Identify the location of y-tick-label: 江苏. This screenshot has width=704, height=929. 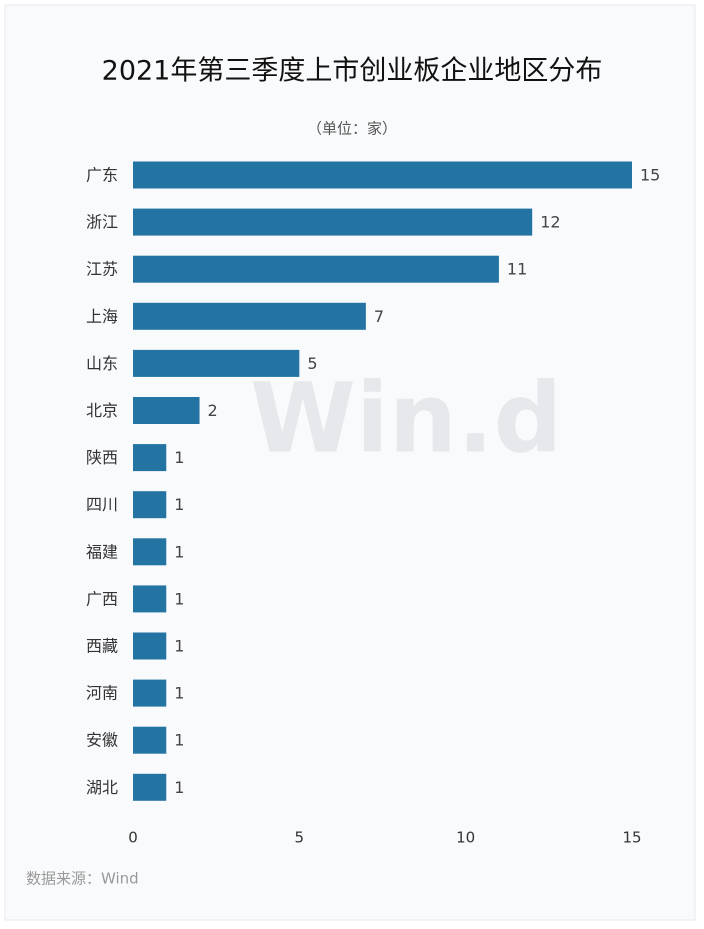
(102, 269).